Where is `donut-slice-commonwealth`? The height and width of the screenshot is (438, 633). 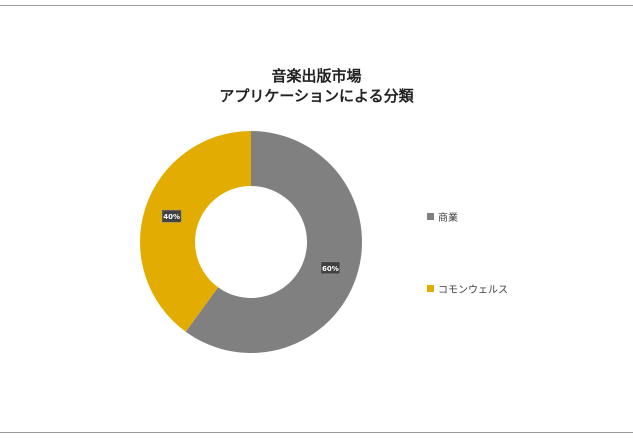 donut-slice-commonwealth is located at coordinates (195, 231).